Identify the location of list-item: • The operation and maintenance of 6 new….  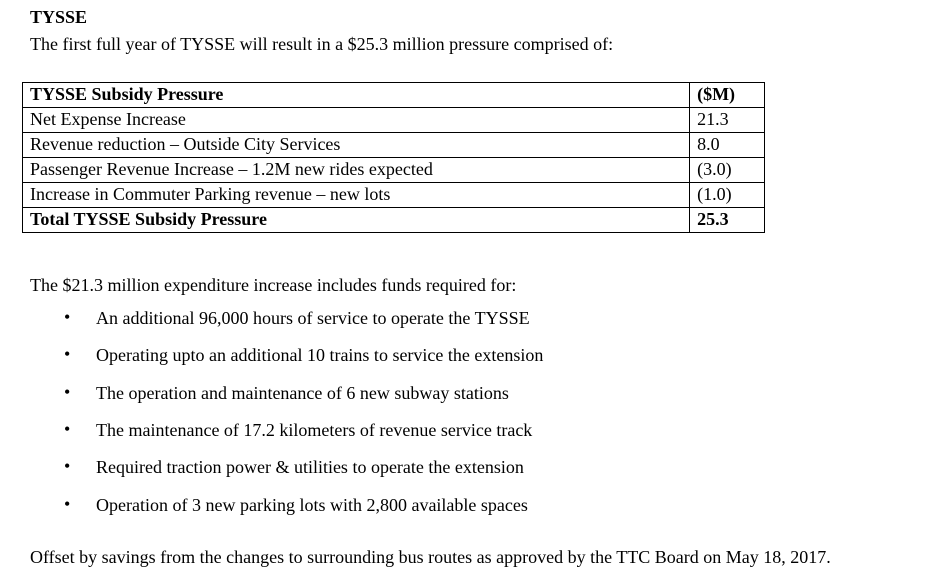
(462, 393).